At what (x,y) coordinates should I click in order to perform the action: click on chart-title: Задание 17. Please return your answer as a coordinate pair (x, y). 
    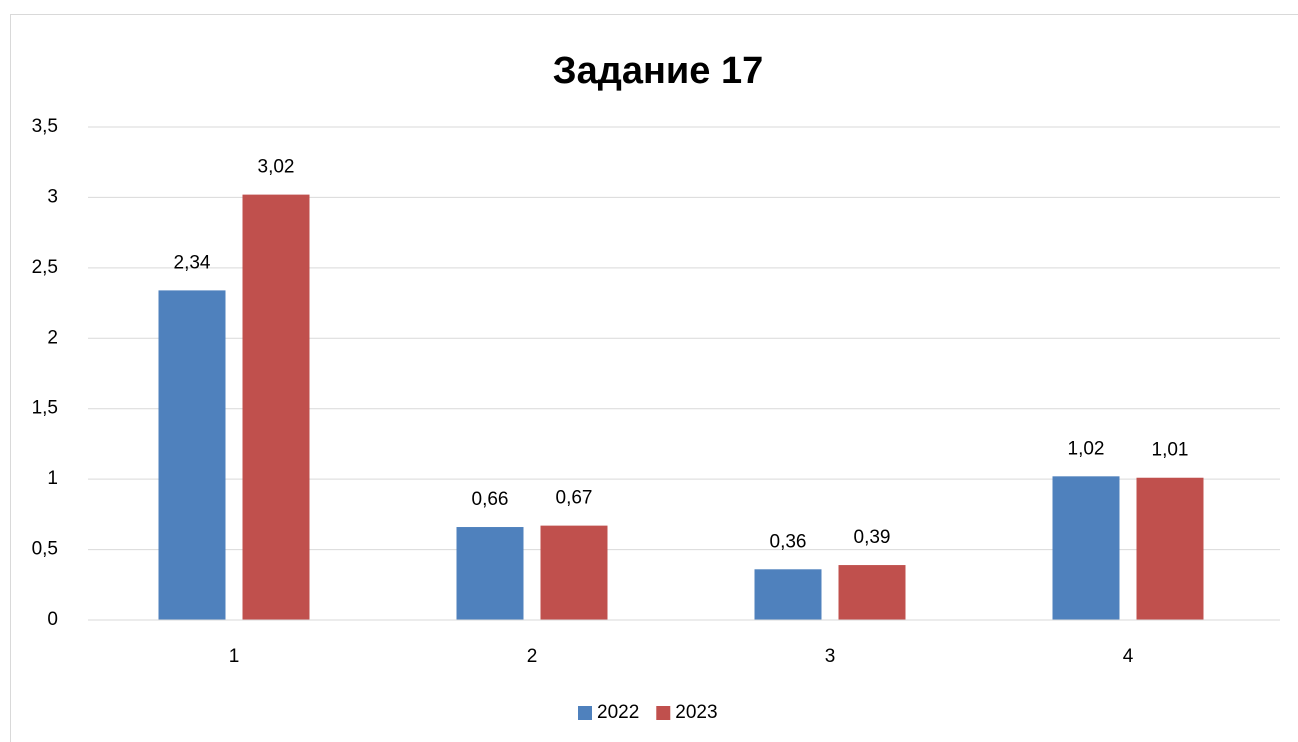
    Looking at the image, I should click on (658, 71).